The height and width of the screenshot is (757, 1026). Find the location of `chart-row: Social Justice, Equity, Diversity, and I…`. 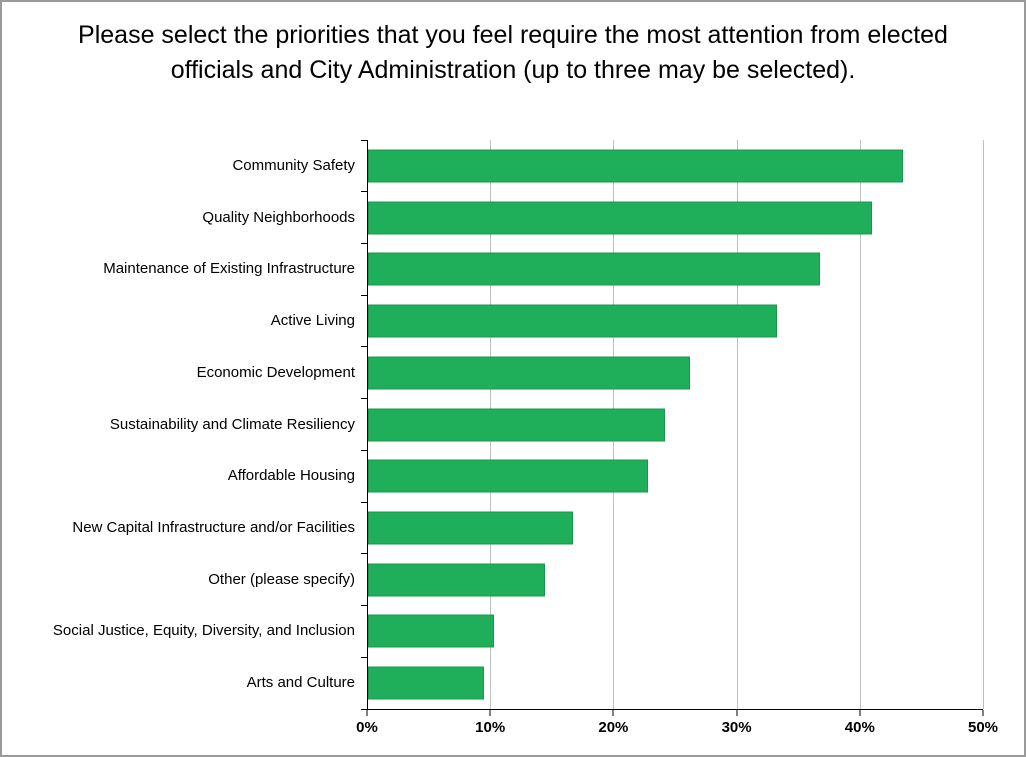

chart-row: Social Justice, Equity, Diversity, and I… is located at coordinates (492, 632).